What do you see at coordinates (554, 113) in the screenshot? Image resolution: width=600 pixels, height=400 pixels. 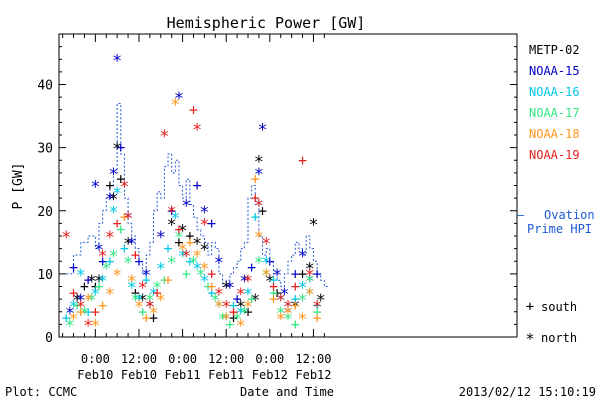 I see `legend-entry: NOAA-17` at bounding box center [554, 113].